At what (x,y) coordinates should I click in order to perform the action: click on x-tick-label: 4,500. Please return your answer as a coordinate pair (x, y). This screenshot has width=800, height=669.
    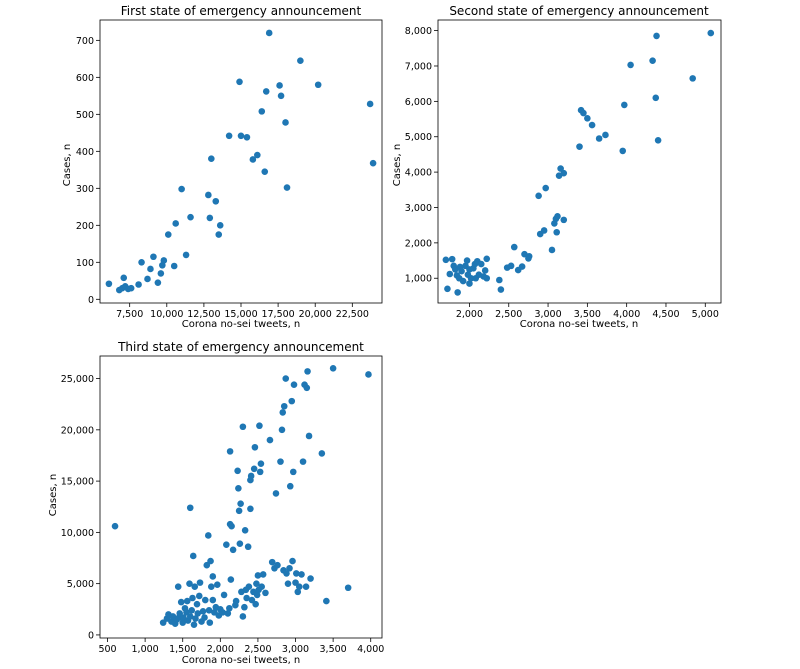
    Looking at the image, I should click on (665, 314).